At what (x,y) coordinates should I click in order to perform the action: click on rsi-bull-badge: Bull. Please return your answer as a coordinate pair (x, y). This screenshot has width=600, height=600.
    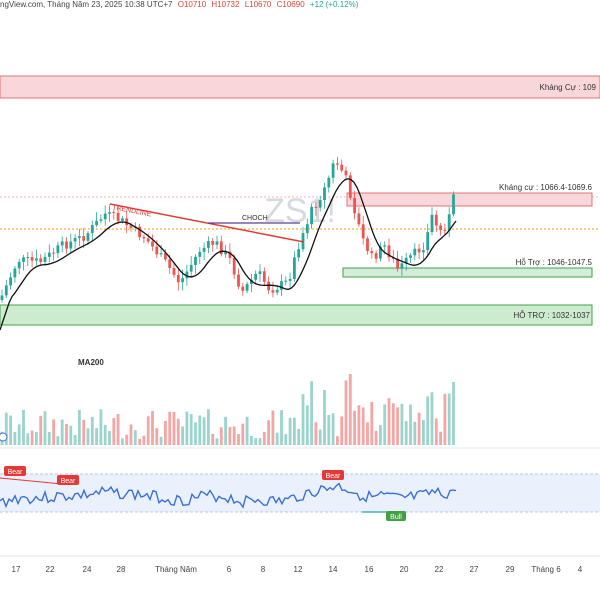
    Looking at the image, I should click on (396, 516).